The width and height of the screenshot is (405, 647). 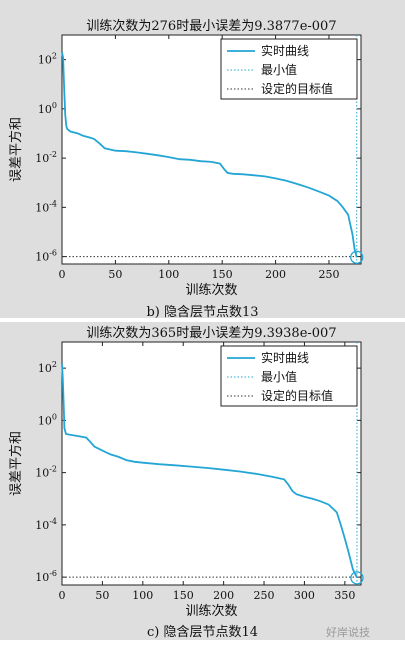 I want to click on caption-b: b) 隐含层节点数13, so click(x=202, y=312).